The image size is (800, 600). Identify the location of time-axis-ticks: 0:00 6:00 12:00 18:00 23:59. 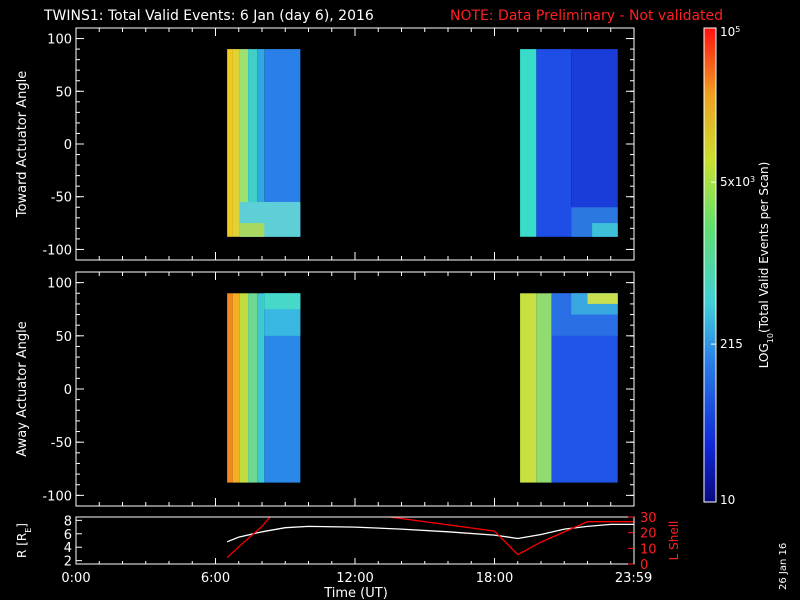
(356, 578).